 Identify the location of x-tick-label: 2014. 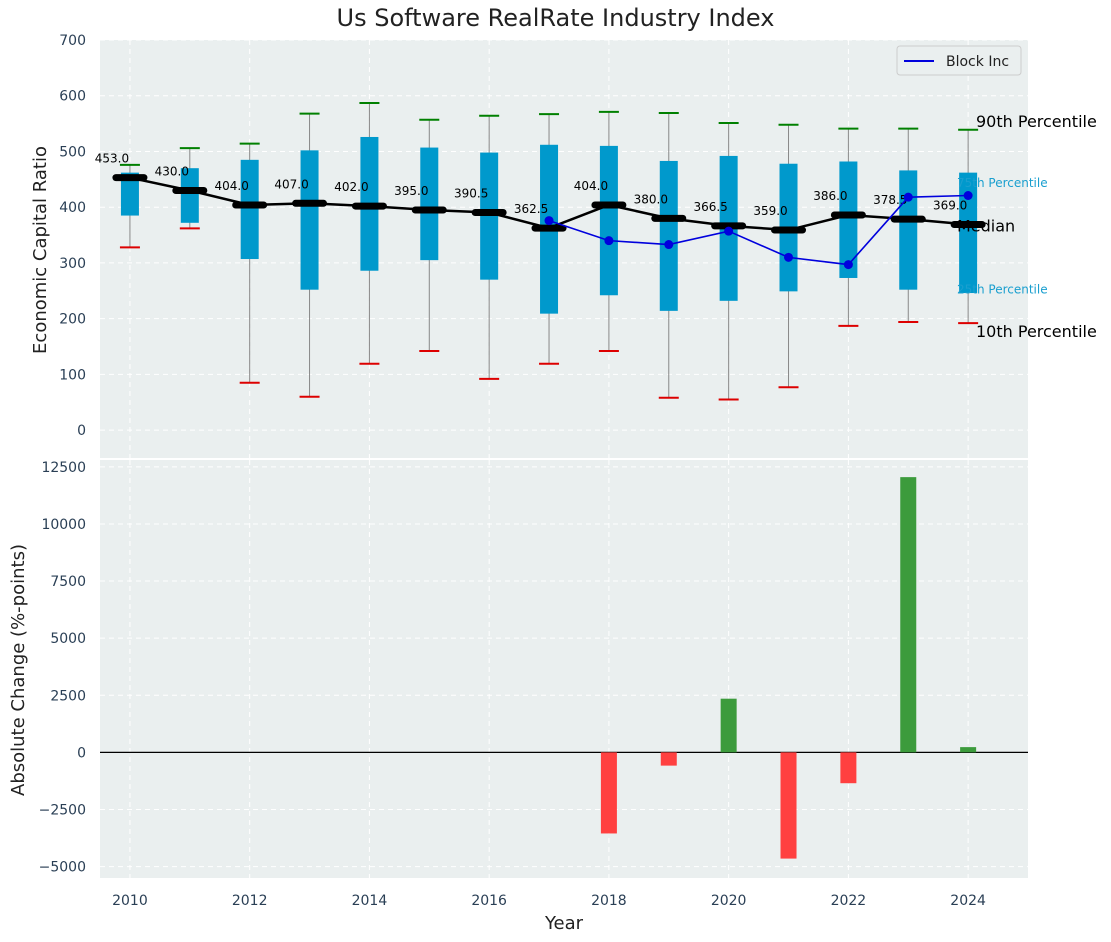
(370, 901).